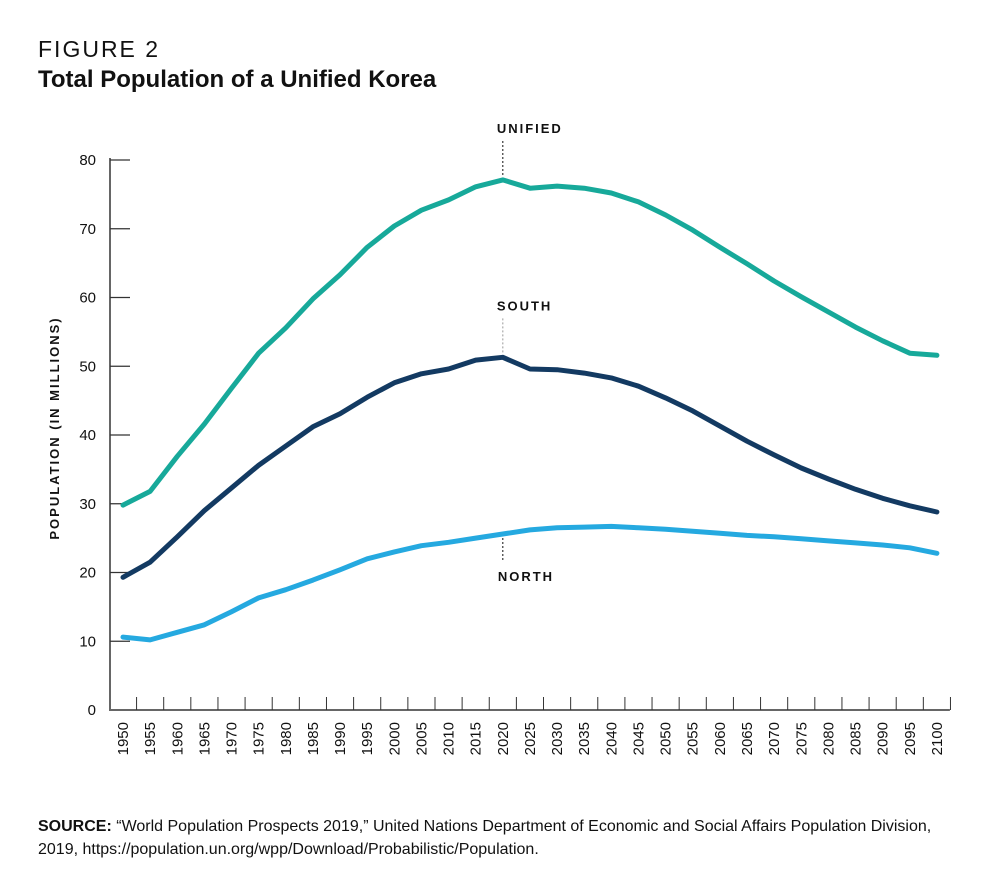  What do you see at coordinates (394, 738) in the screenshot?
I see `x-tick-label: 2000` at bounding box center [394, 738].